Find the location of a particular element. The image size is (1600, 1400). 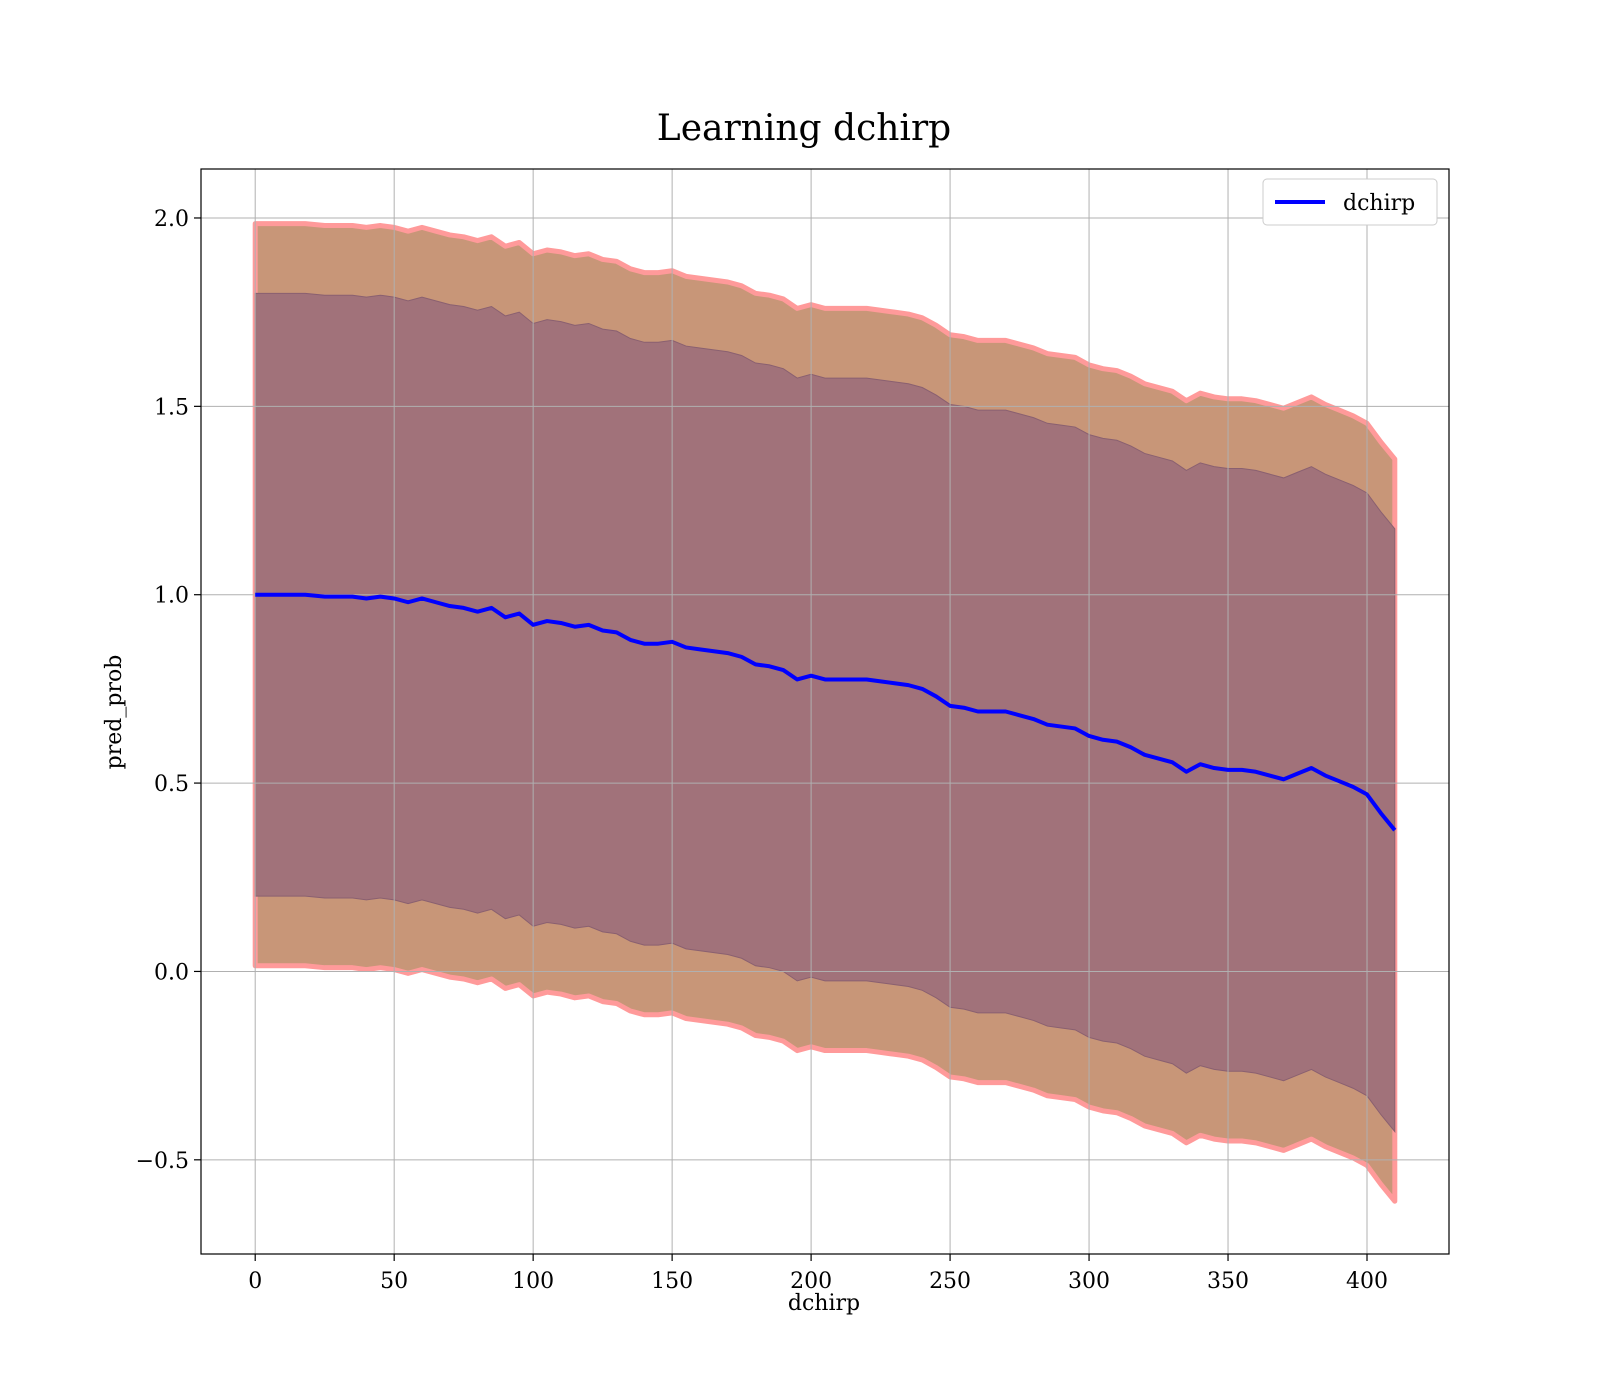

x-tick-label: 250 is located at coordinates (950, 1281).